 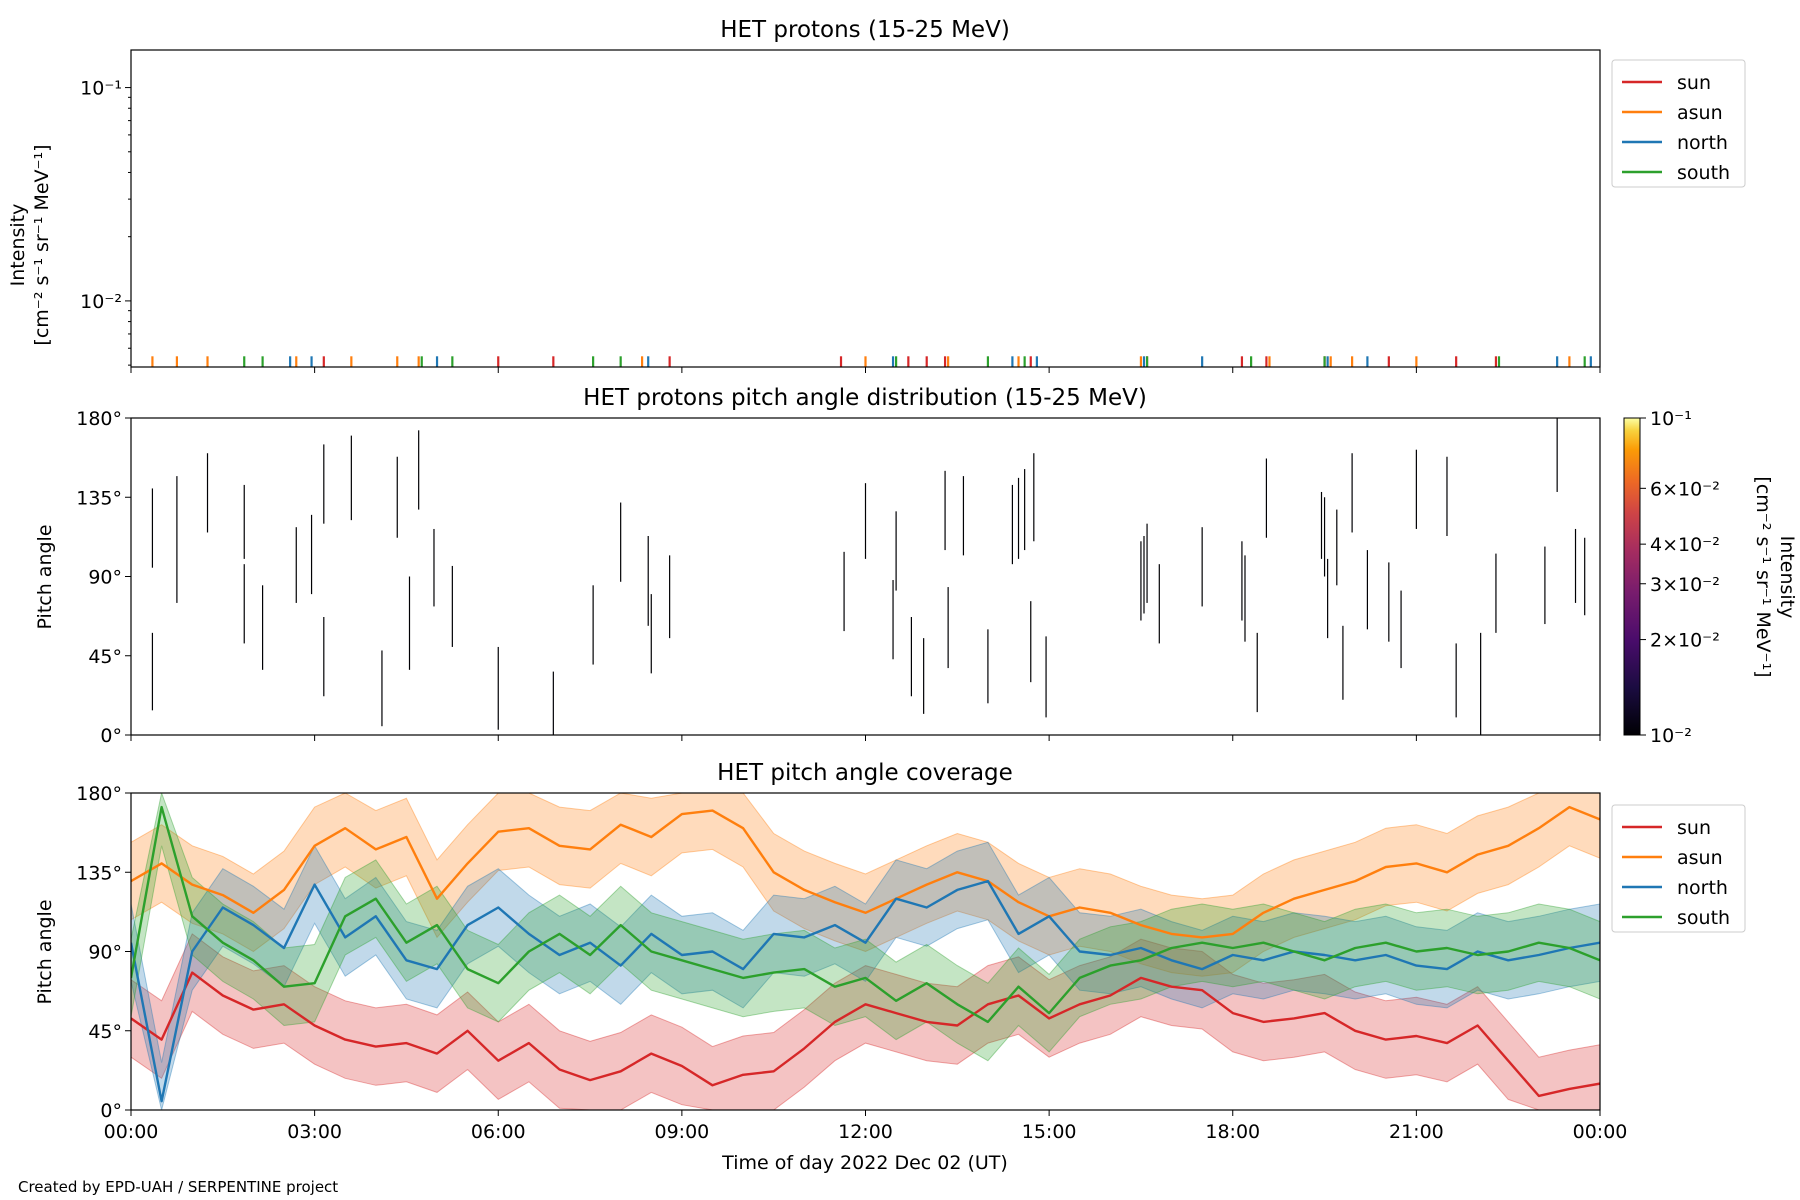 I want to click on colorbar-tick-label: 2×10⁻², so click(x=1685, y=641).